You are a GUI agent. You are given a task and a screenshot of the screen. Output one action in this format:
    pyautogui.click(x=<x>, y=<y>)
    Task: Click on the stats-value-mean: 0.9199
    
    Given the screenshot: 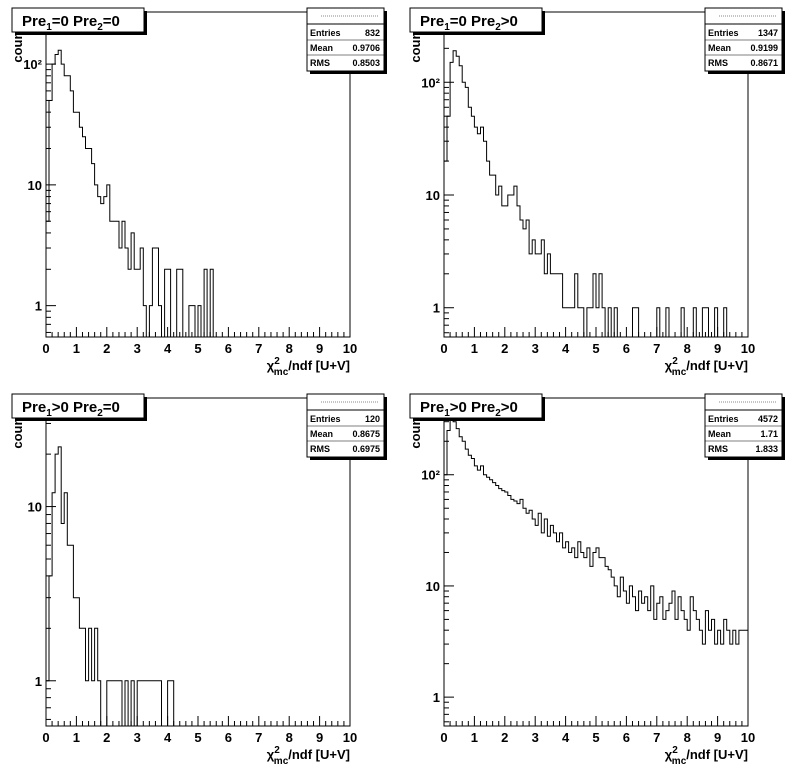 What is the action you would take?
    pyautogui.click(x=764, y=48)
    